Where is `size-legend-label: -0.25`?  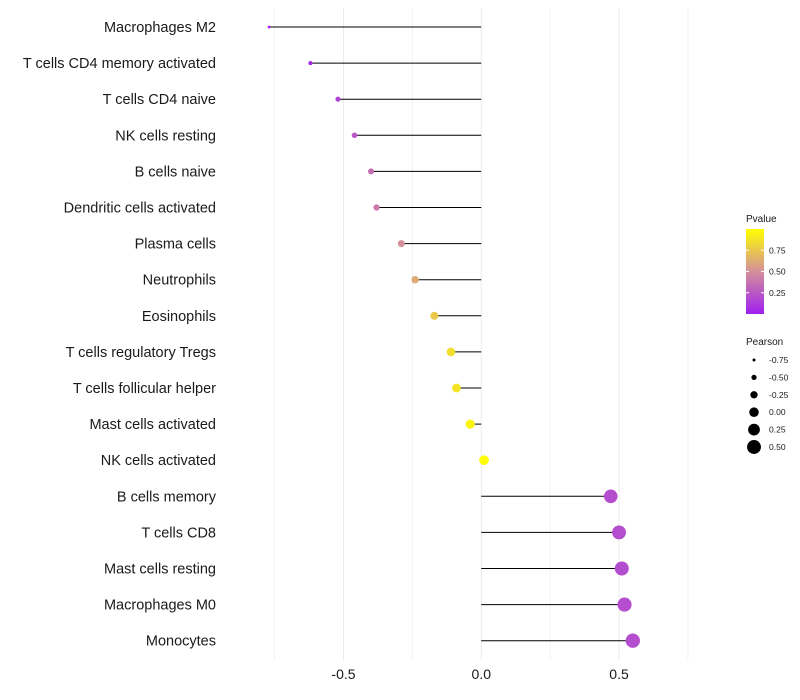 size-legend-label: -0.25 is located at coordinates (779, 395).